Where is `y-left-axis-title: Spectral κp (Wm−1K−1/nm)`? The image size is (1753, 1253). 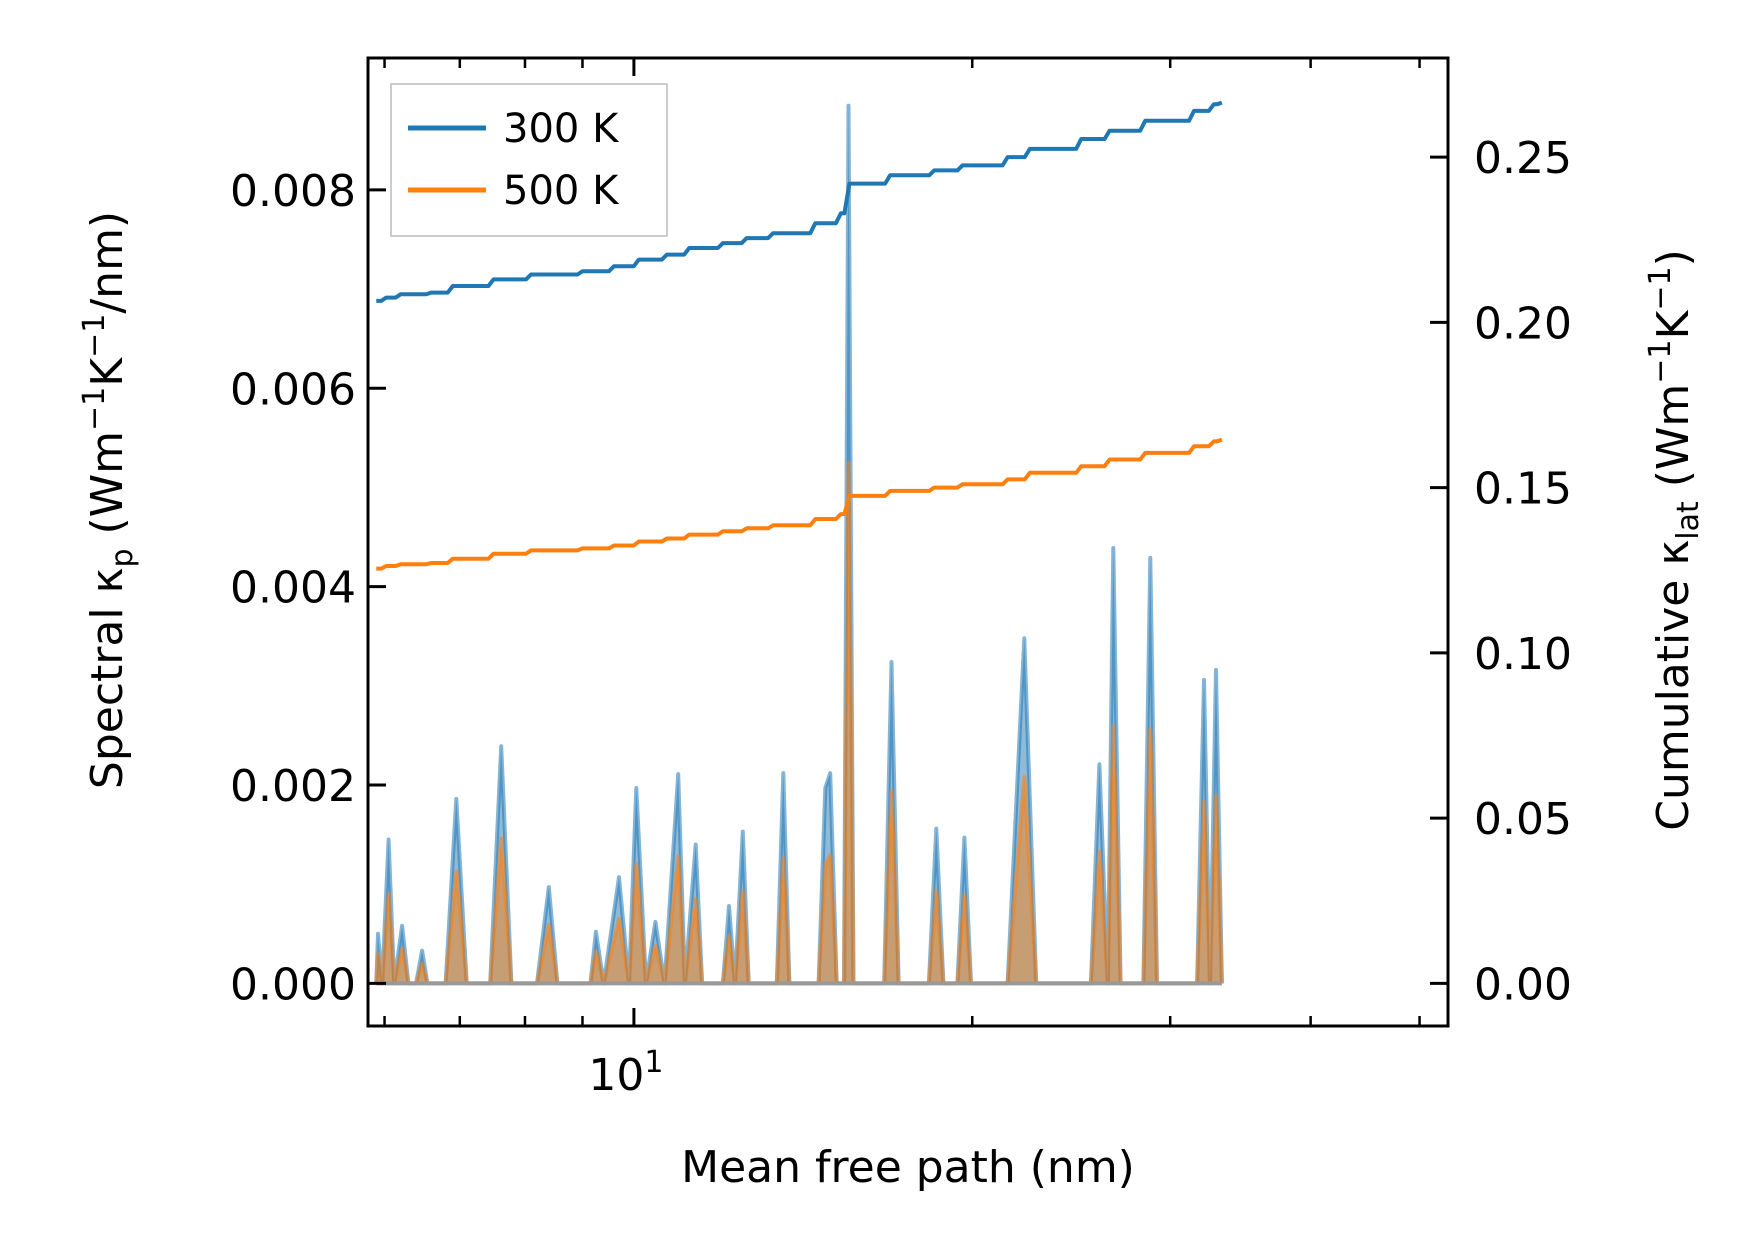 y-left-axis-title: Spectral κp (Wm−1K−1/nm) is located at coordinates (108, 500).